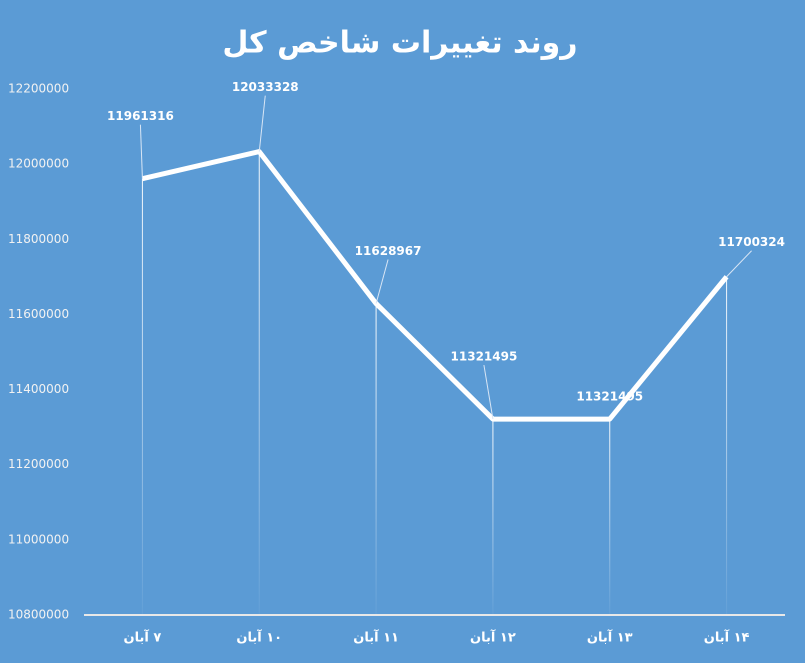  Describe the element at coordinates (143, 637) in the screenshot. I see `x-tick-label: ۷ آبان` at that location.